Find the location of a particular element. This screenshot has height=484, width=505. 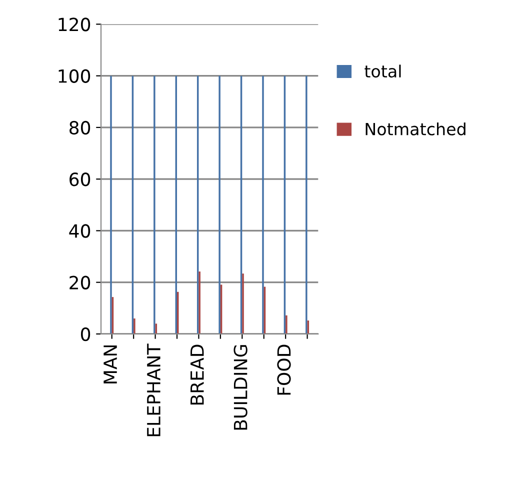

x-tick-label: ELEPHANT is located at coordinates (153, 390).